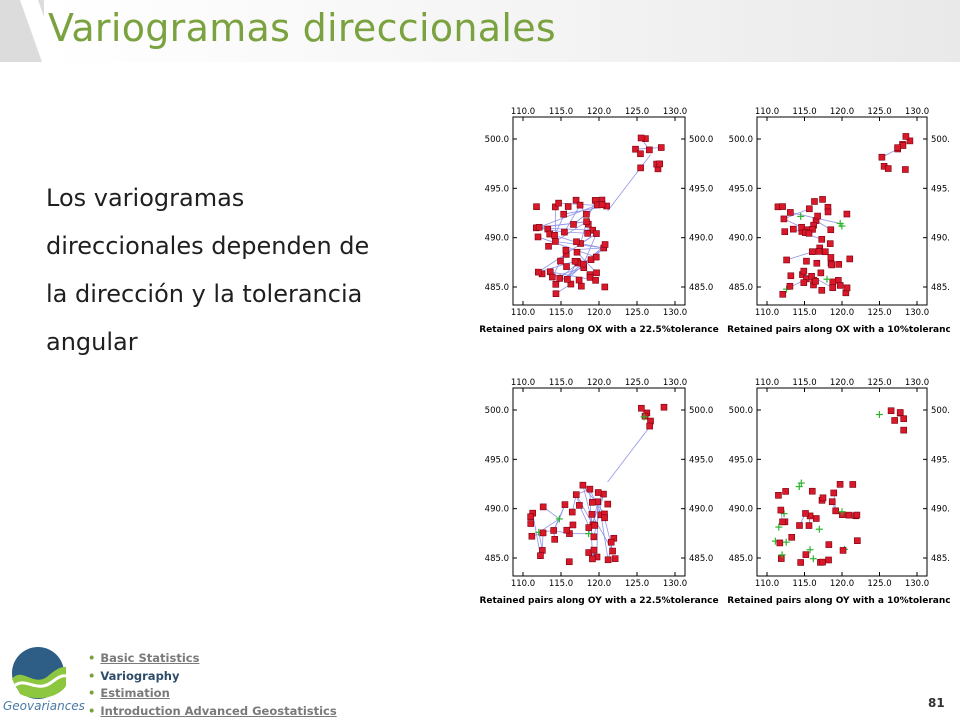 The width and height of the screenshot is (960, 720). Describe the element at coordinates (135, 693) in the screenshot. I see `nav-link-estimation: Estimation` at that location.